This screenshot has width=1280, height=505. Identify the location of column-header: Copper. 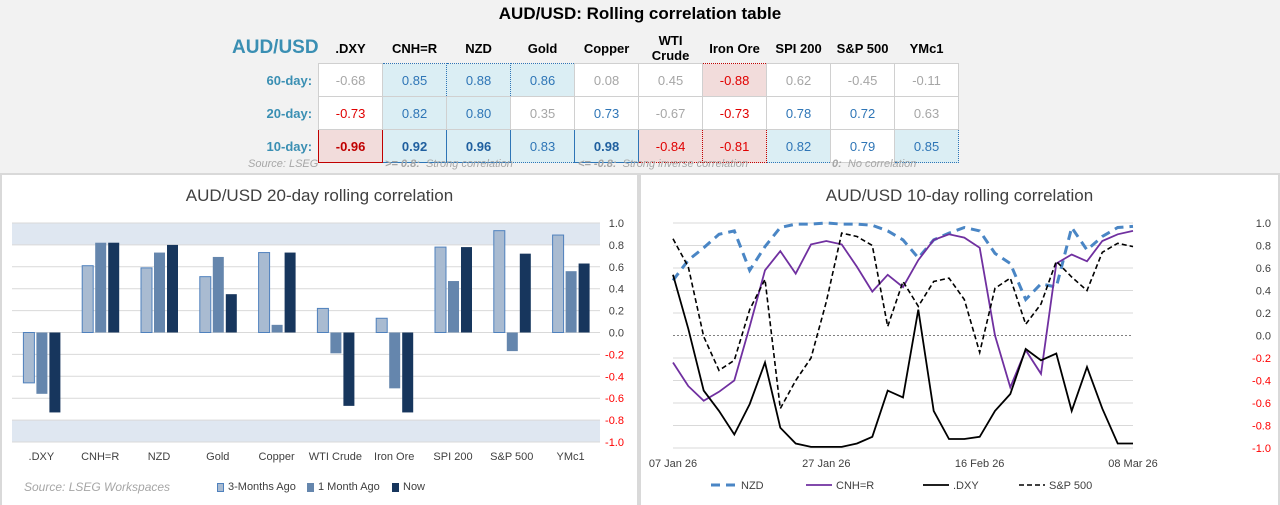
(606, 48).